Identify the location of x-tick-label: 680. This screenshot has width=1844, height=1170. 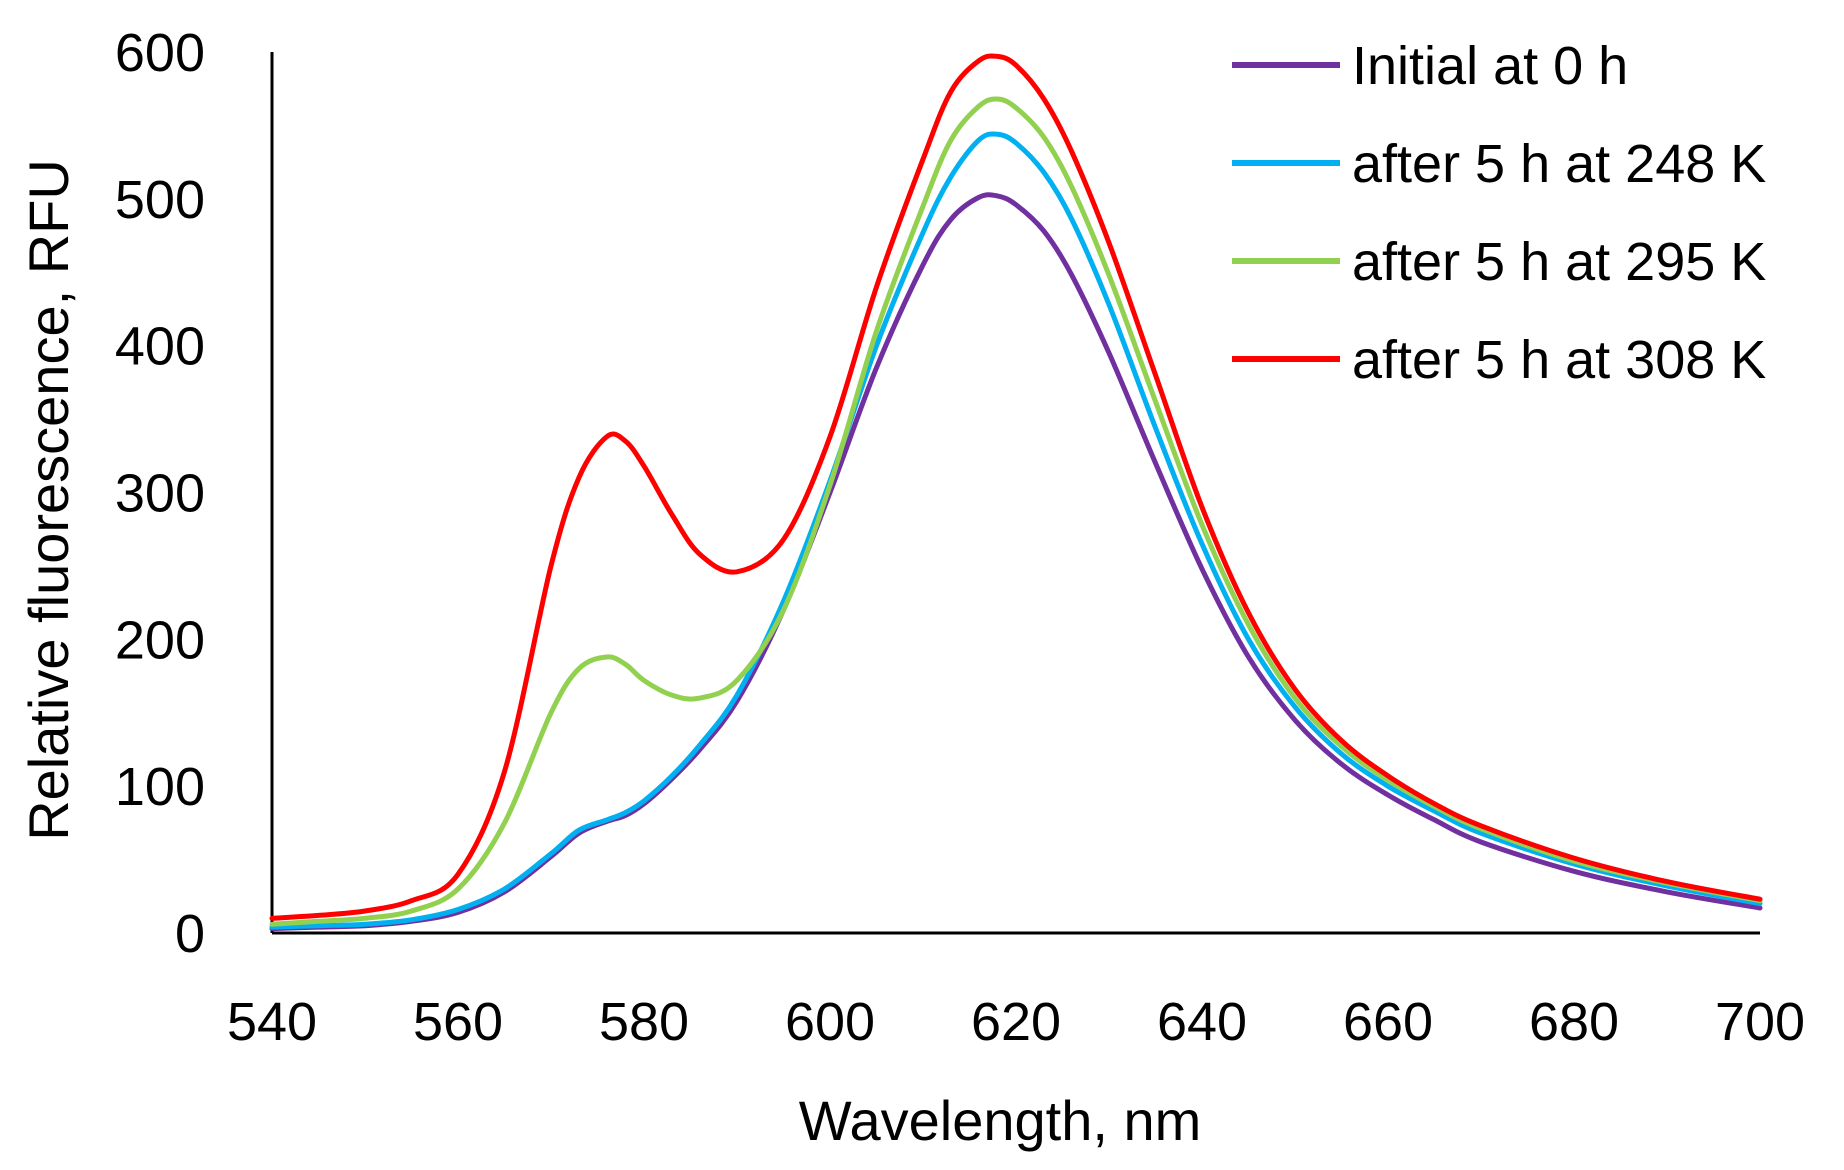
(1574, 1022).